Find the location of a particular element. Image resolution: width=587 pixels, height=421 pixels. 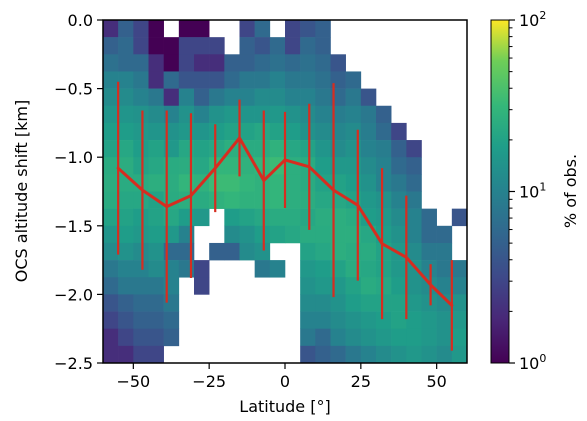

y-tick-label: −1.0 is located at coordinates (73, 157).